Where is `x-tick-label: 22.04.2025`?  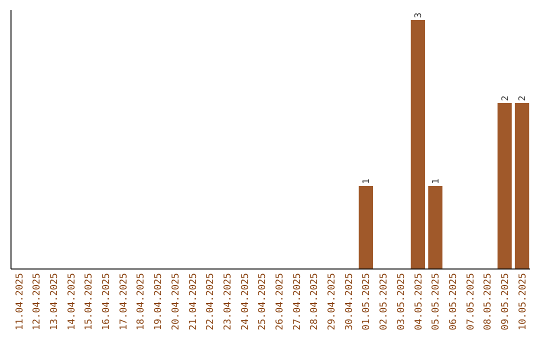 x-tick-label: 22.04.2025 is located at coordinates (210, 301).